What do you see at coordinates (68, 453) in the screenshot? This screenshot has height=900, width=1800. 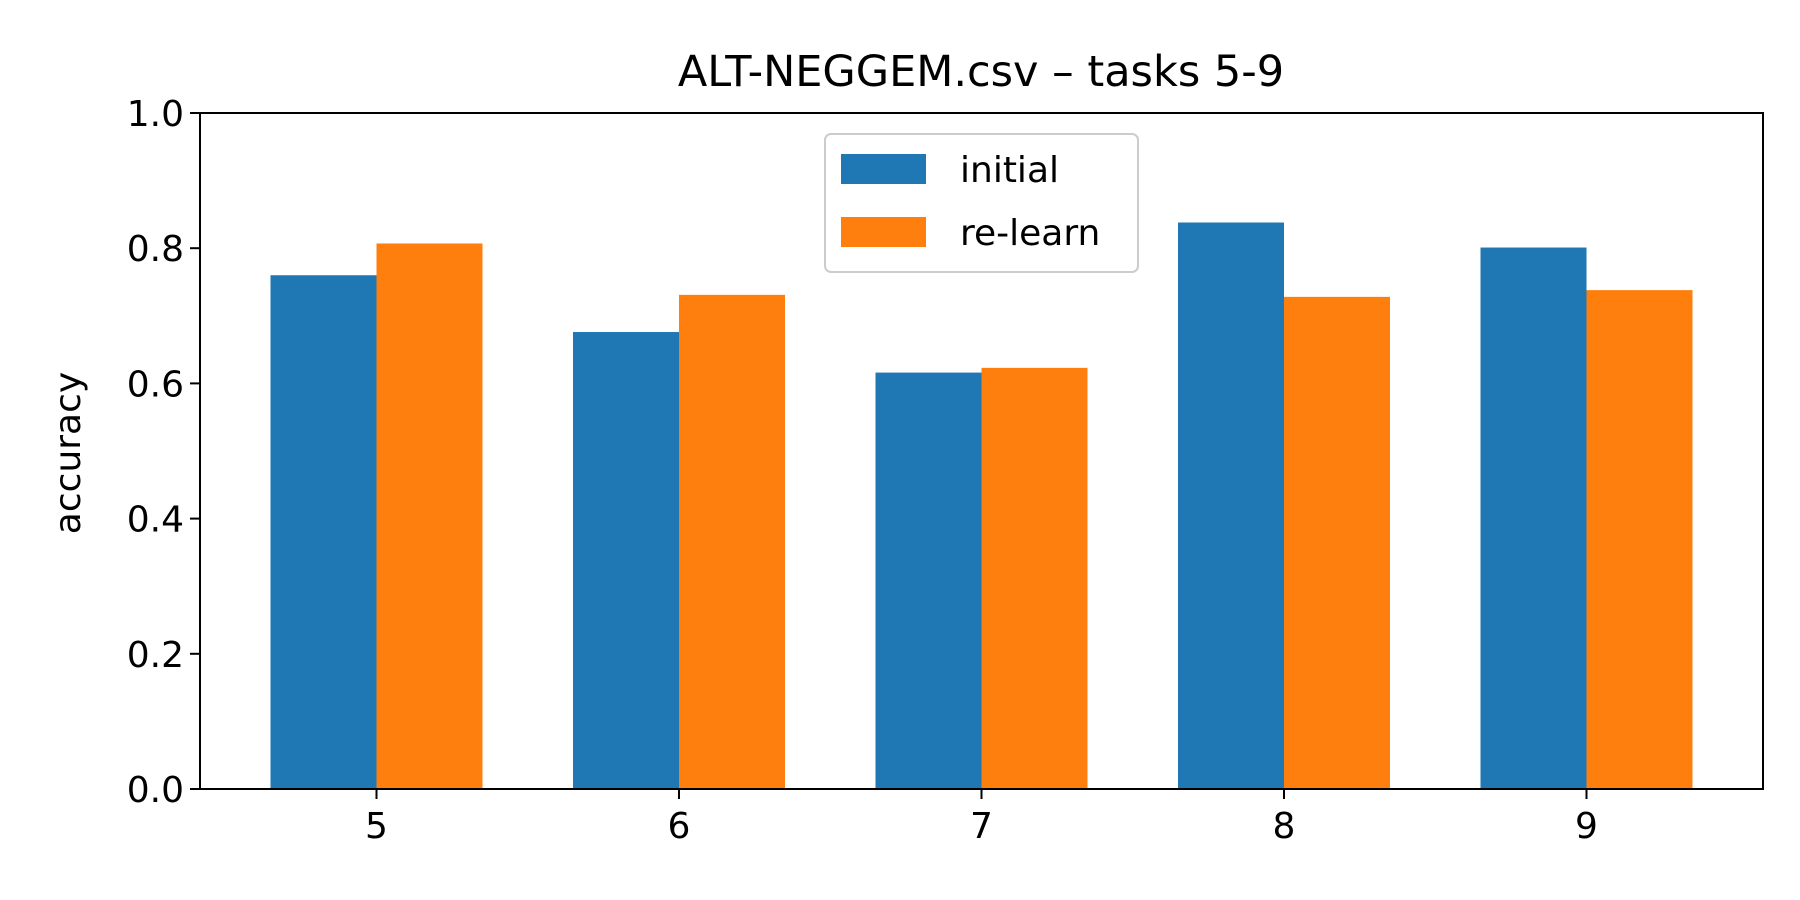 I see `y-axis-label: accuracy` at bounding box center [68, 453].